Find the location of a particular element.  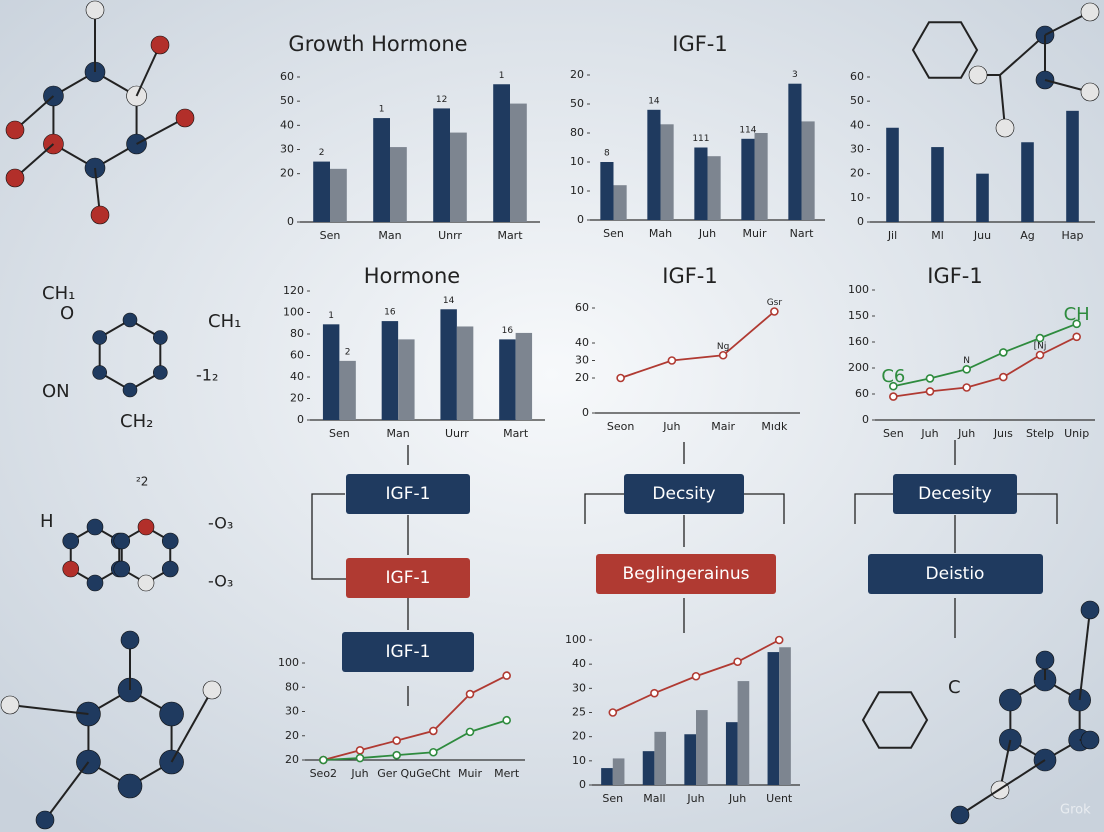

annotation: 16 is located at coordinates (508, 331).